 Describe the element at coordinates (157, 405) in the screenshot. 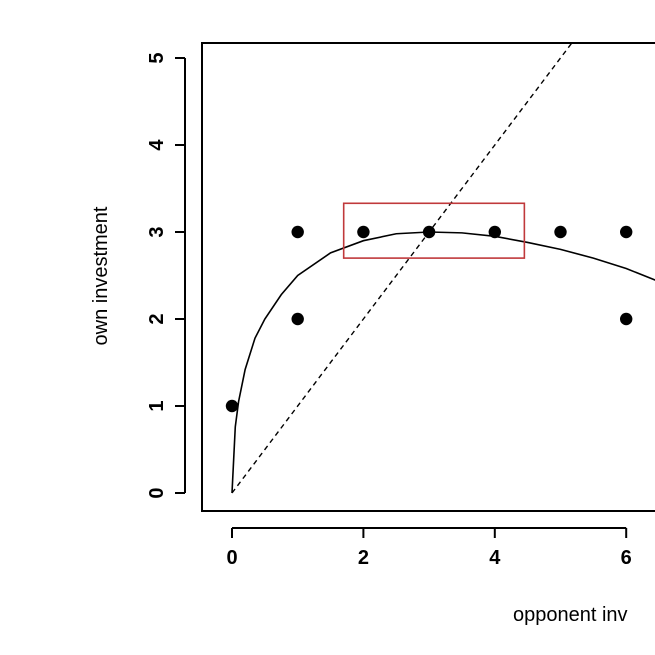

I see `y-tick-label: 1` at that location.